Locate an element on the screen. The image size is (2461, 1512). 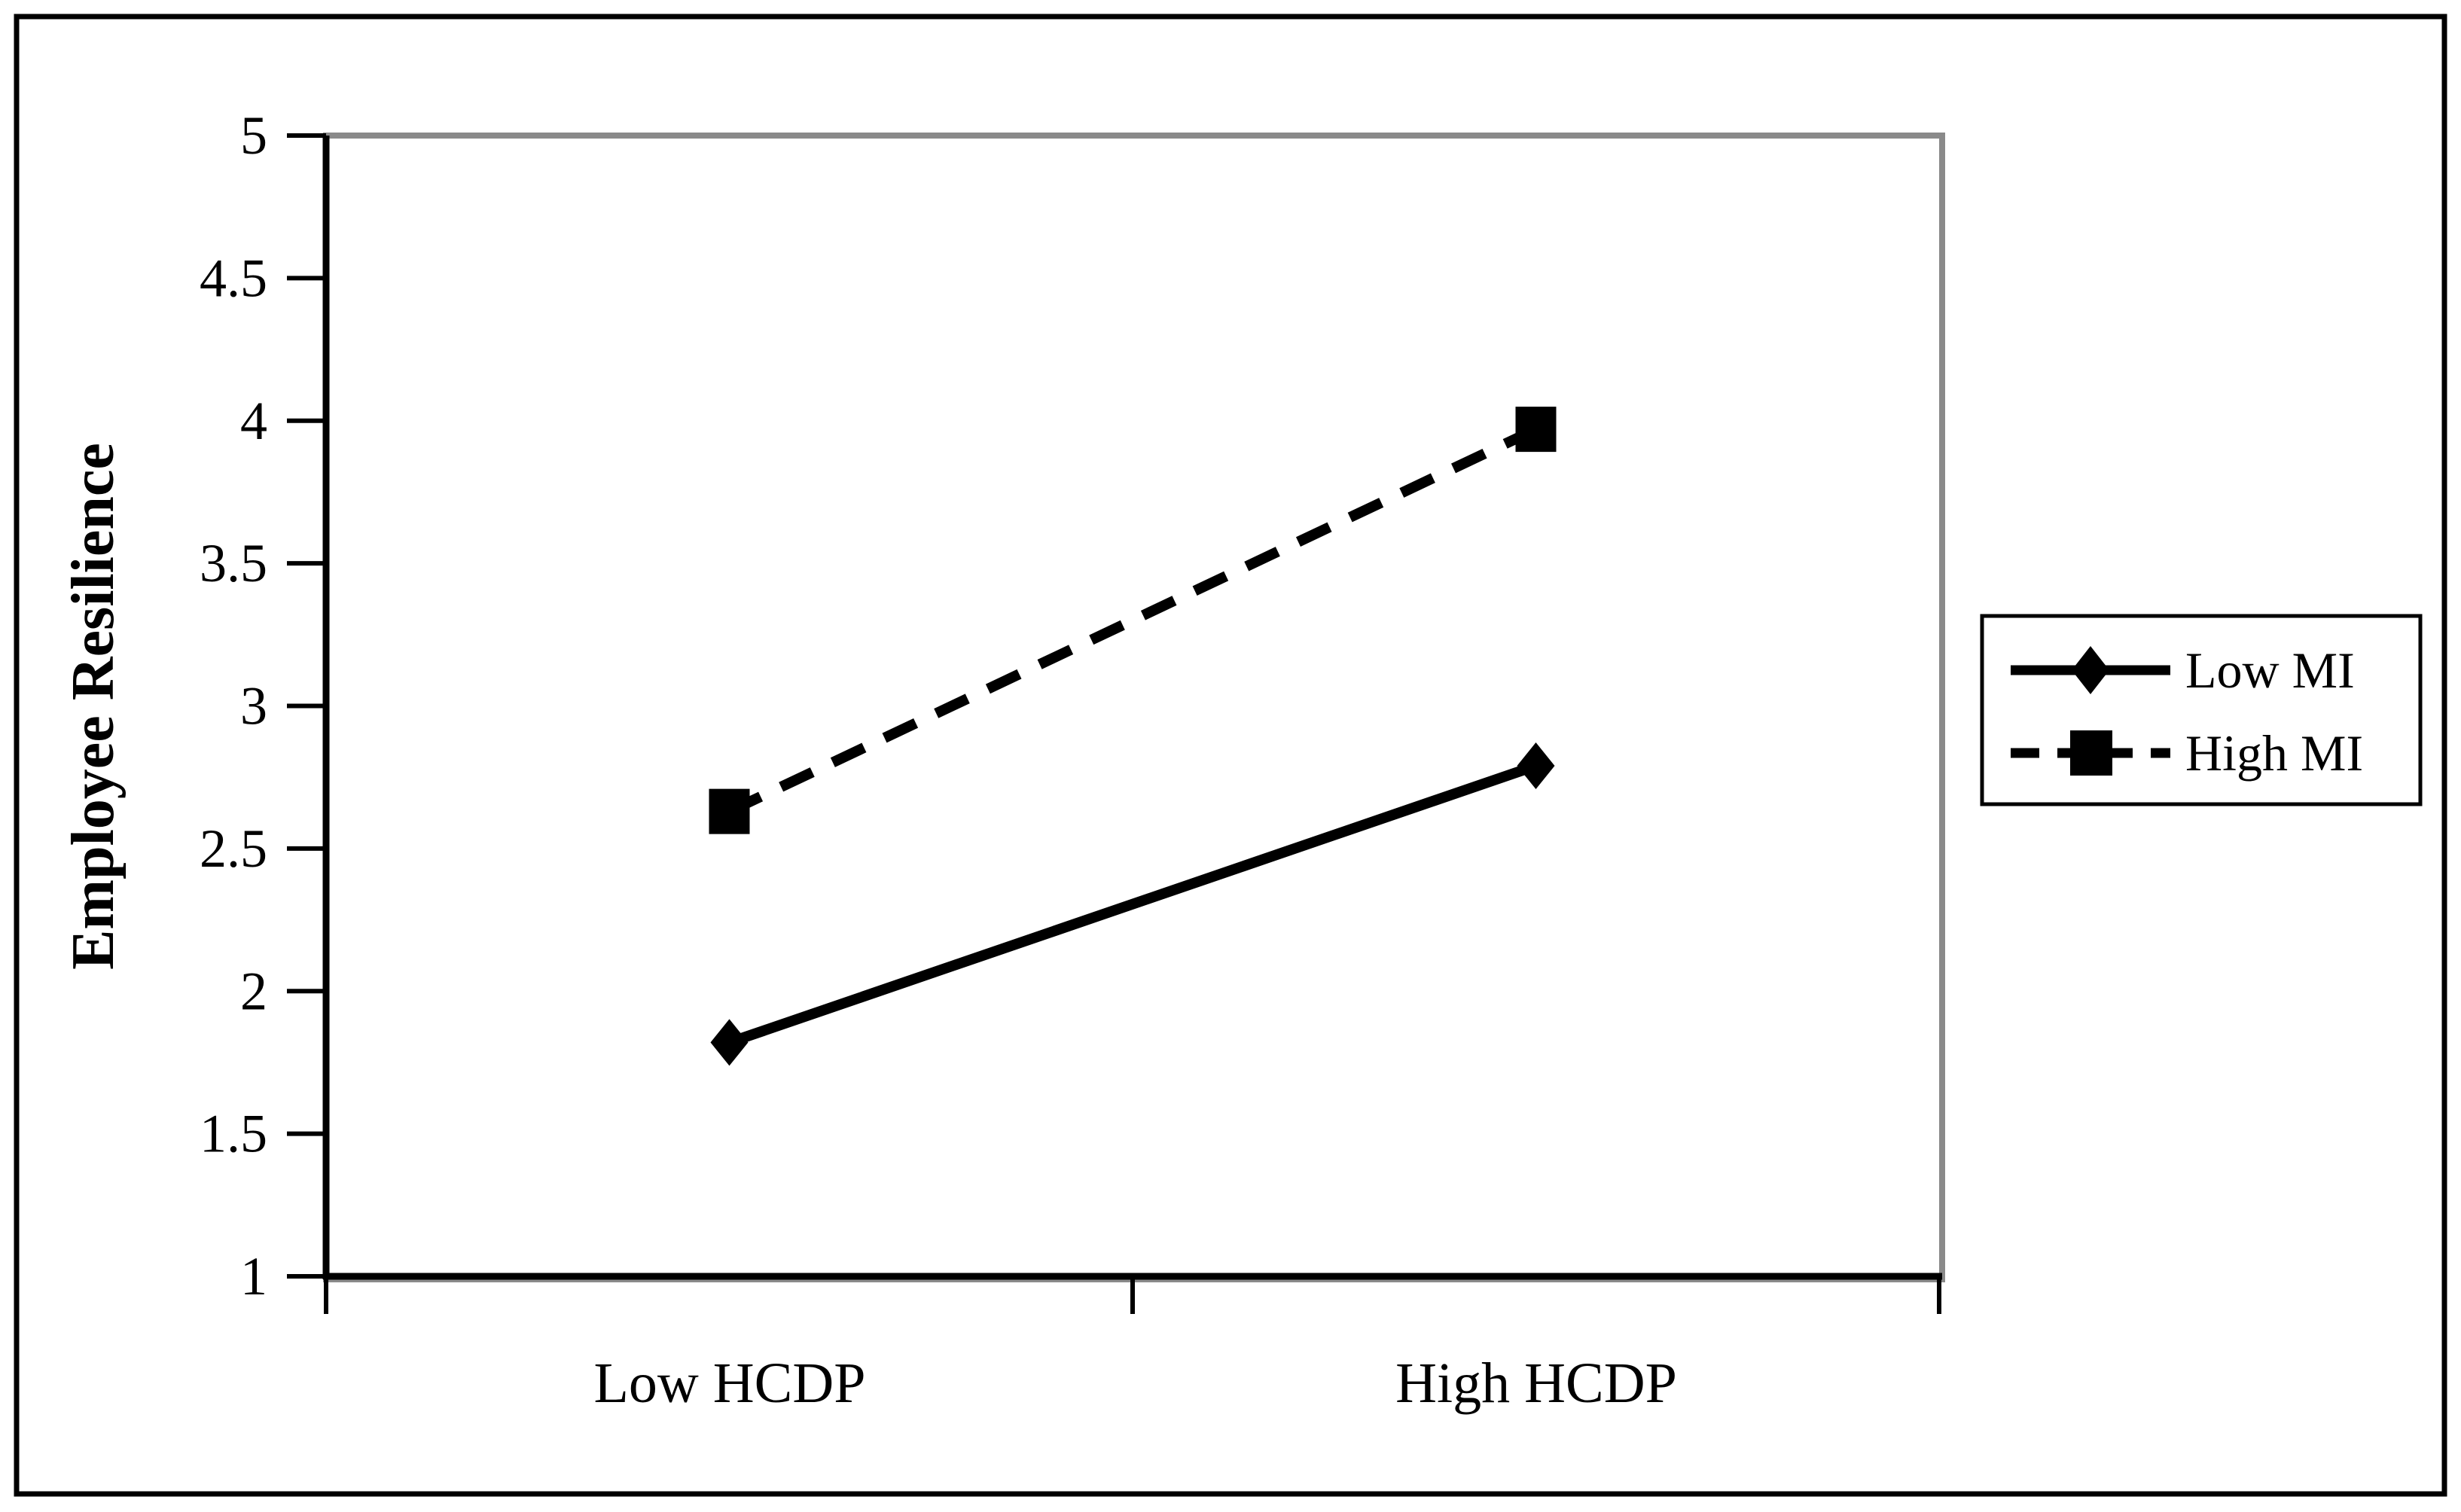
y-tick-label: 4 is located at coordinates (253, 421).